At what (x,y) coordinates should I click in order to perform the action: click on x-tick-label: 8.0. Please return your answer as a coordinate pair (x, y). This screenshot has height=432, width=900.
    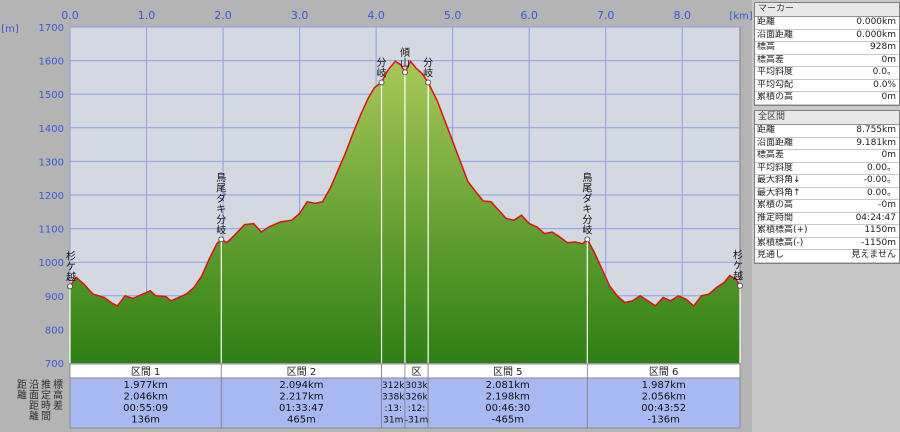
    Looking at the image, I should click on (682, 15).